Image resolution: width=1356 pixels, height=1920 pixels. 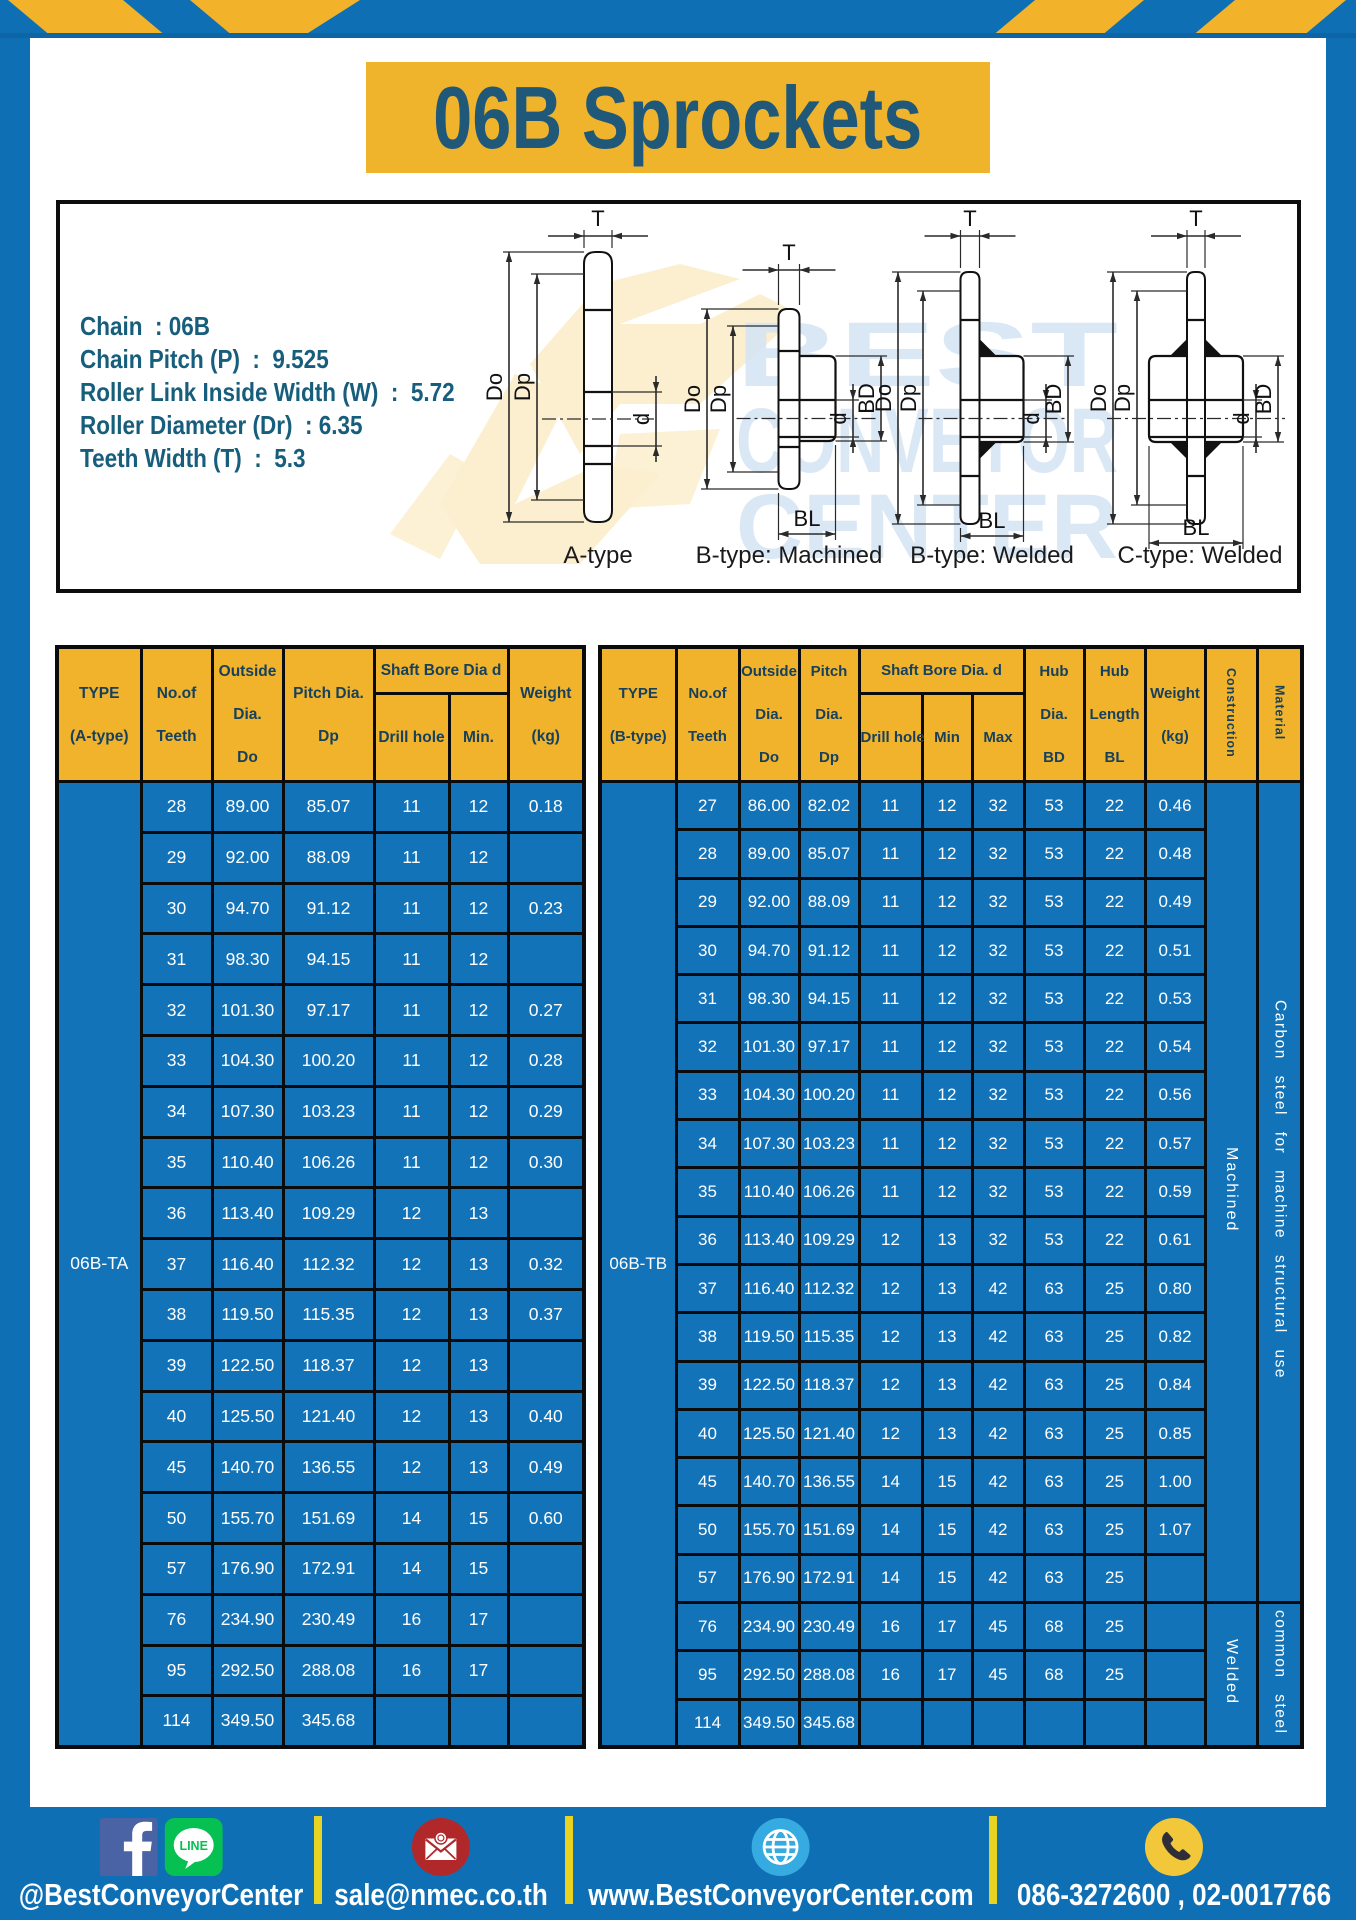 What do you see at coordinates (193, 1847) in the screenshot?
I see `line-icon: LINE` at bounding box center [193, 1847].